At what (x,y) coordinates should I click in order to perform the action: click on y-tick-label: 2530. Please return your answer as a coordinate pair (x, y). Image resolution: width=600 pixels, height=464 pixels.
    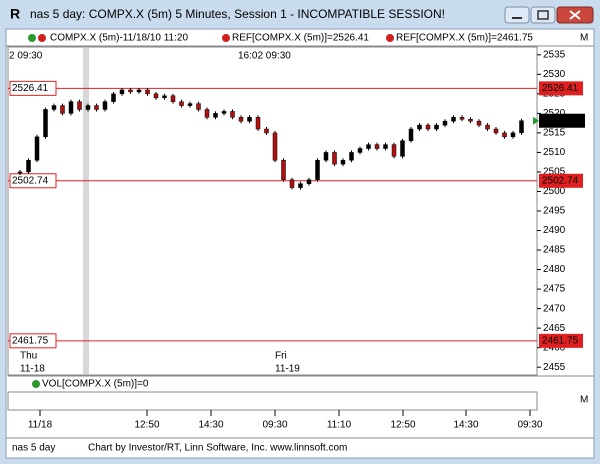
    Looking at the image, I should click on (554, 74).